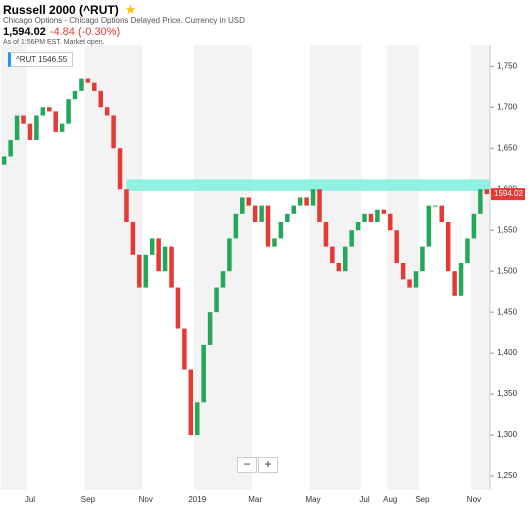  What do you see at coordinates (507, 352) in the screenshot?
I see `y-tick-label: 1,400` at bounding box center [507, 352].